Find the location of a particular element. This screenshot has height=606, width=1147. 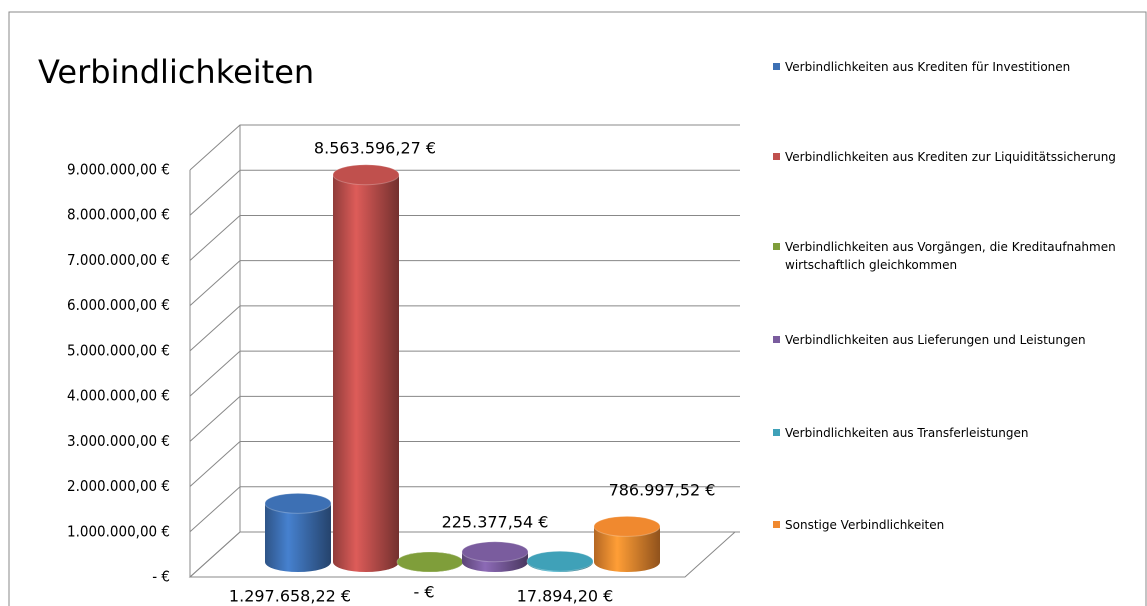

y-tick-label: 7.000.000,00 € is located at coordinates (118, 260).